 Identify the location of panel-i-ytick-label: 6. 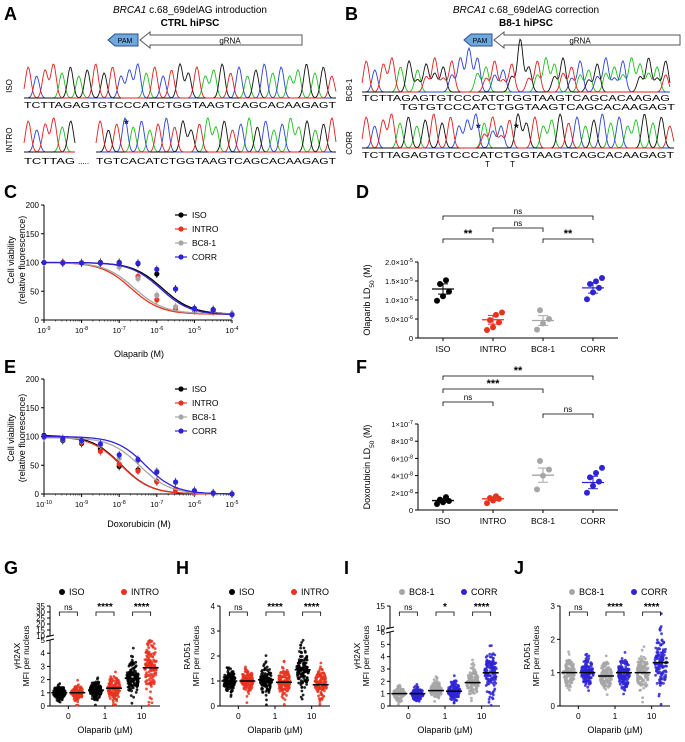
(383, 632).